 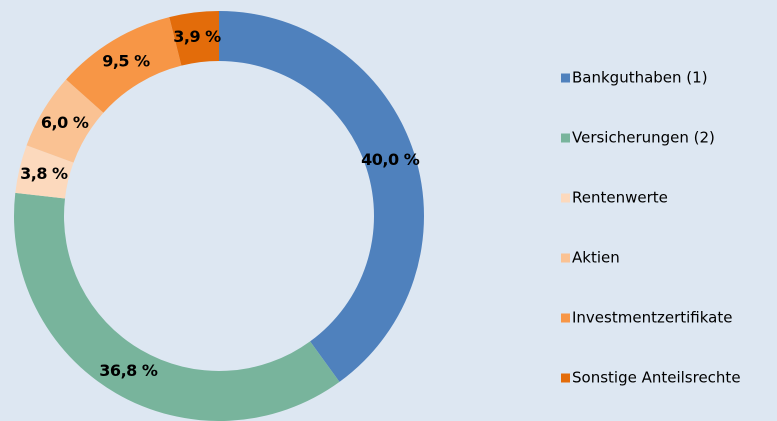 What do you see at coordinates (643, 138) in the screenshot?
I see `legend-label: Versicherungen (2)` at bounding box center [643, 138].